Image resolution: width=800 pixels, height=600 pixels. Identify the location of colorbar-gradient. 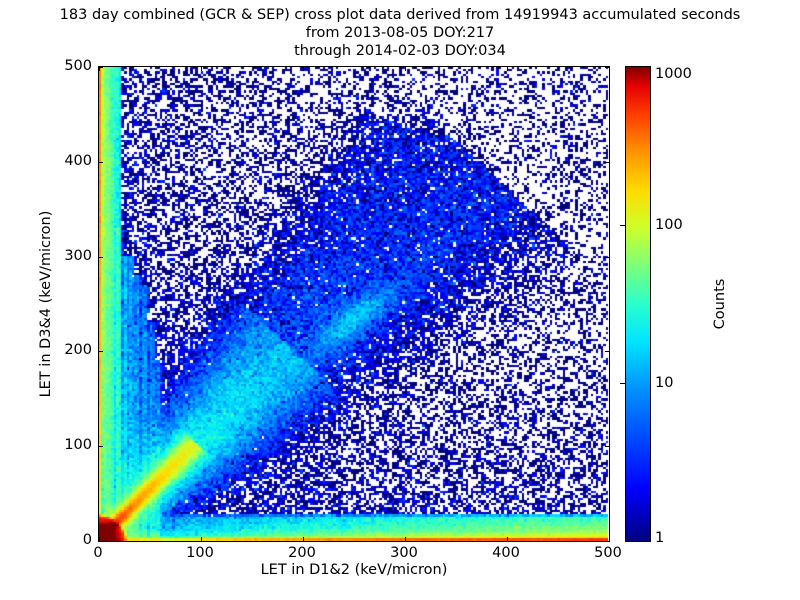
(638, 304).